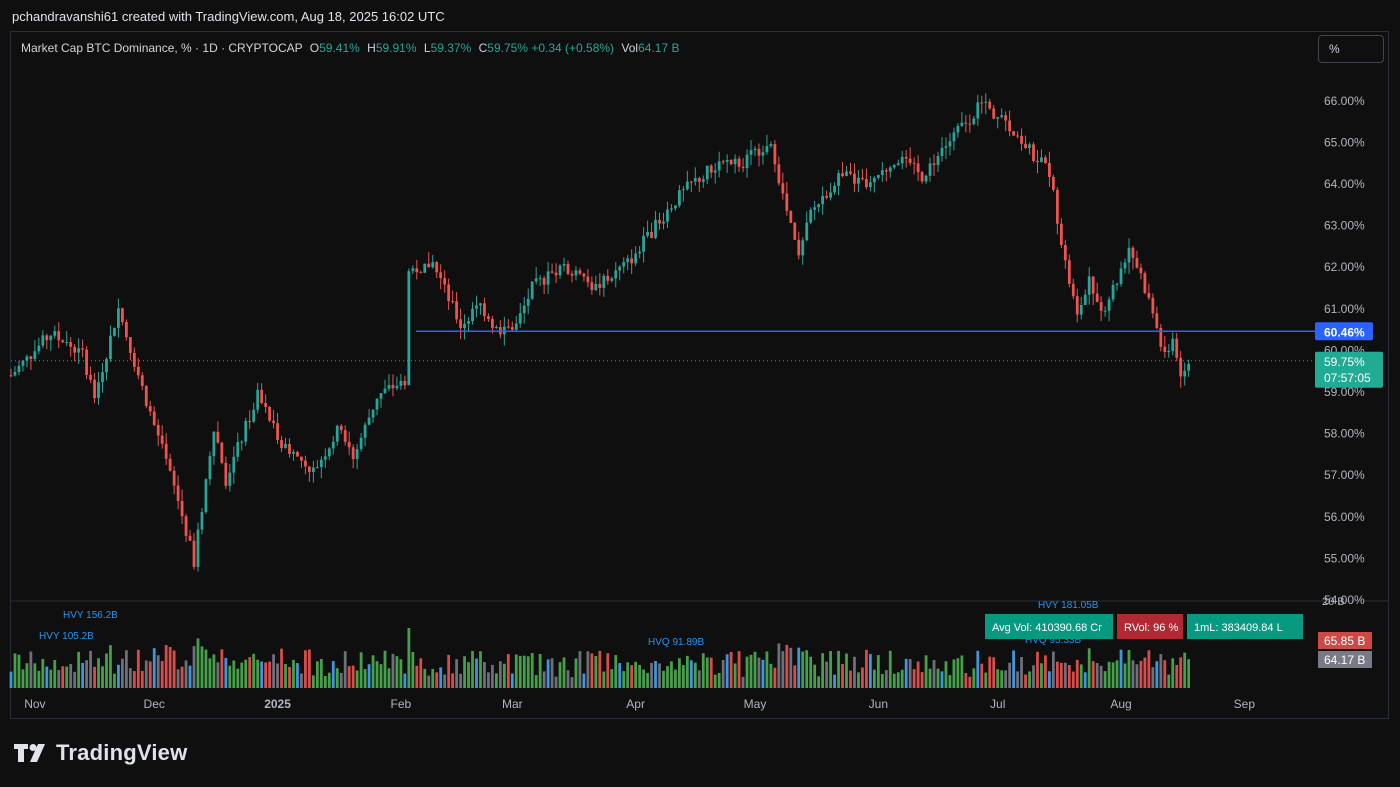 This screenshot has width=1400, height=787. What do you see at coordinates (1344, 362) in the screenshot?
I see `last-price-label: 59.75%` at bounding box center [1344, 362].